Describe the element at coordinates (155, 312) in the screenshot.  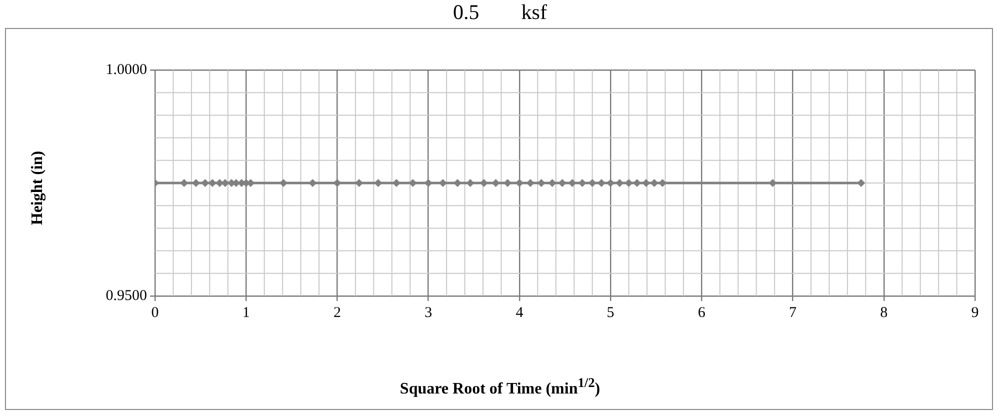
I see `x-tick-label: 0` at that location.